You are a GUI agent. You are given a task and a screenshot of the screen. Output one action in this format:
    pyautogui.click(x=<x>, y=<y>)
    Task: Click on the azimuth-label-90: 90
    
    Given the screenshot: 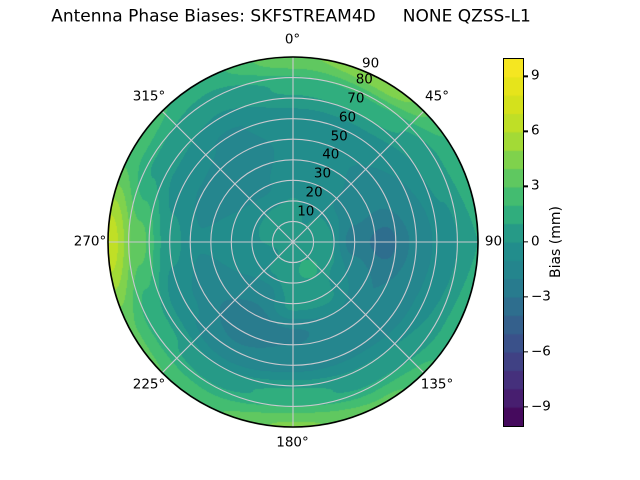 What is the action you would take?
    pyautogui.click(x=493, y=240)
    